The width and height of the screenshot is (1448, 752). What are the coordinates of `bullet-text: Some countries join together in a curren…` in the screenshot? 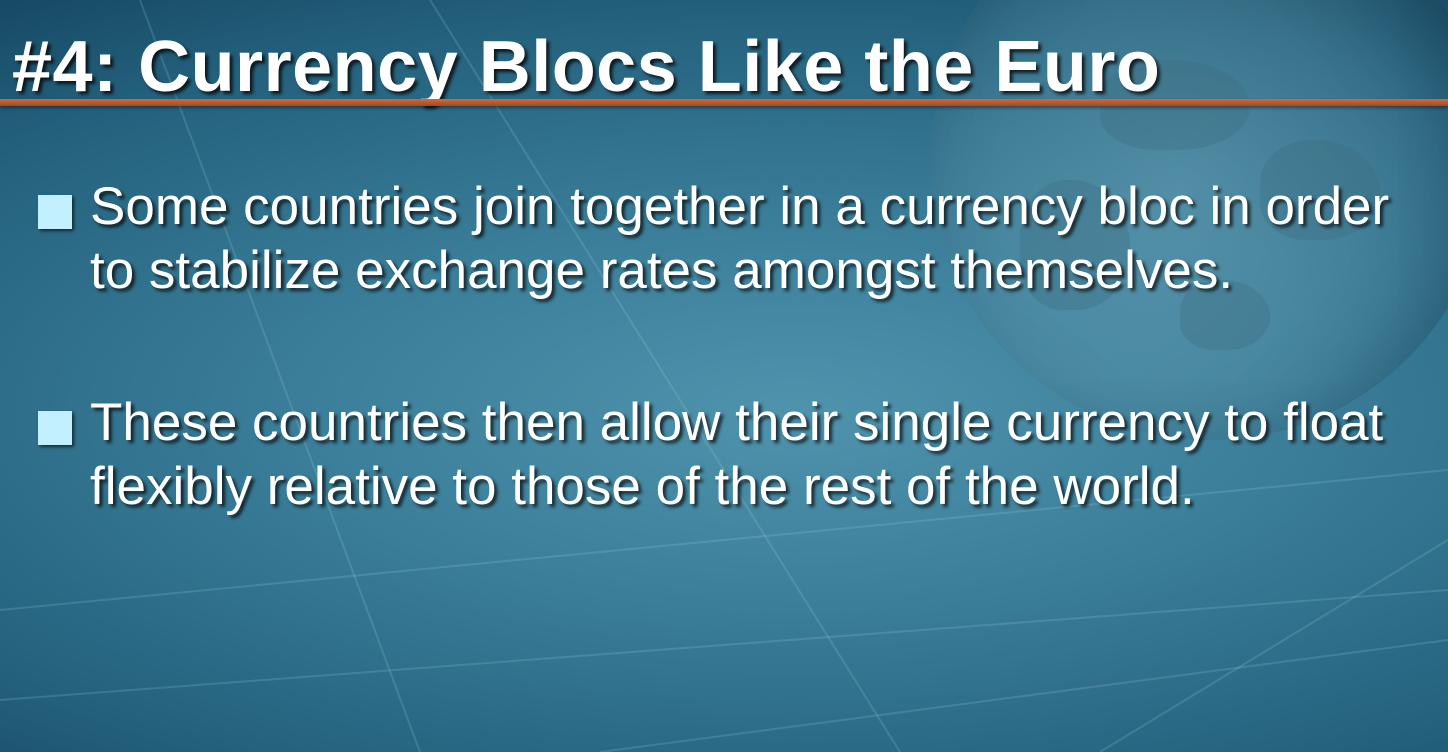 It's located at (740, 238).